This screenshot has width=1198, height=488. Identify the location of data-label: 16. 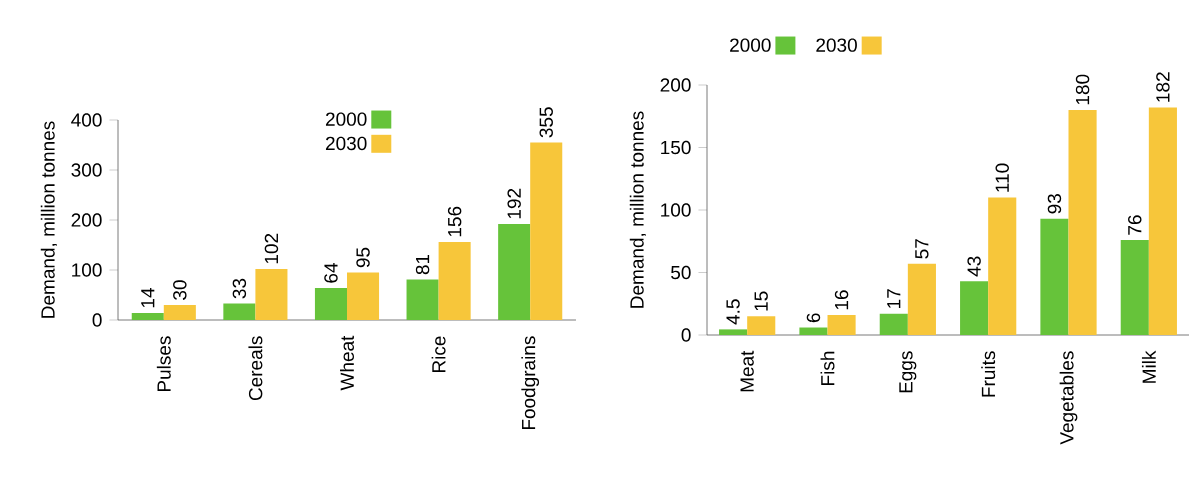
(841, 300).